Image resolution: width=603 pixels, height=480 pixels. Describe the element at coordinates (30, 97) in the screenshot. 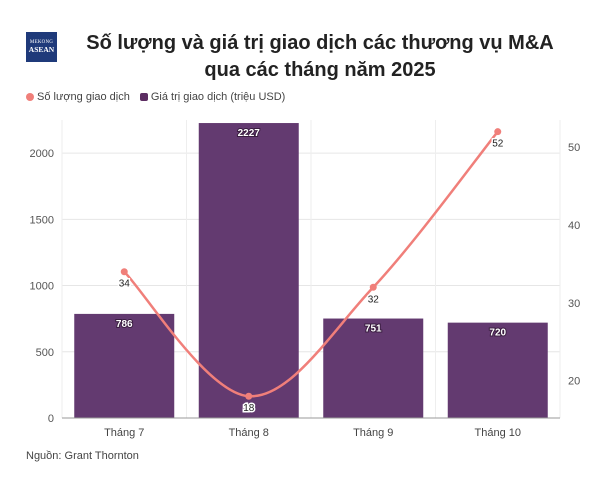

I see `legend-swatch-count` at that location.